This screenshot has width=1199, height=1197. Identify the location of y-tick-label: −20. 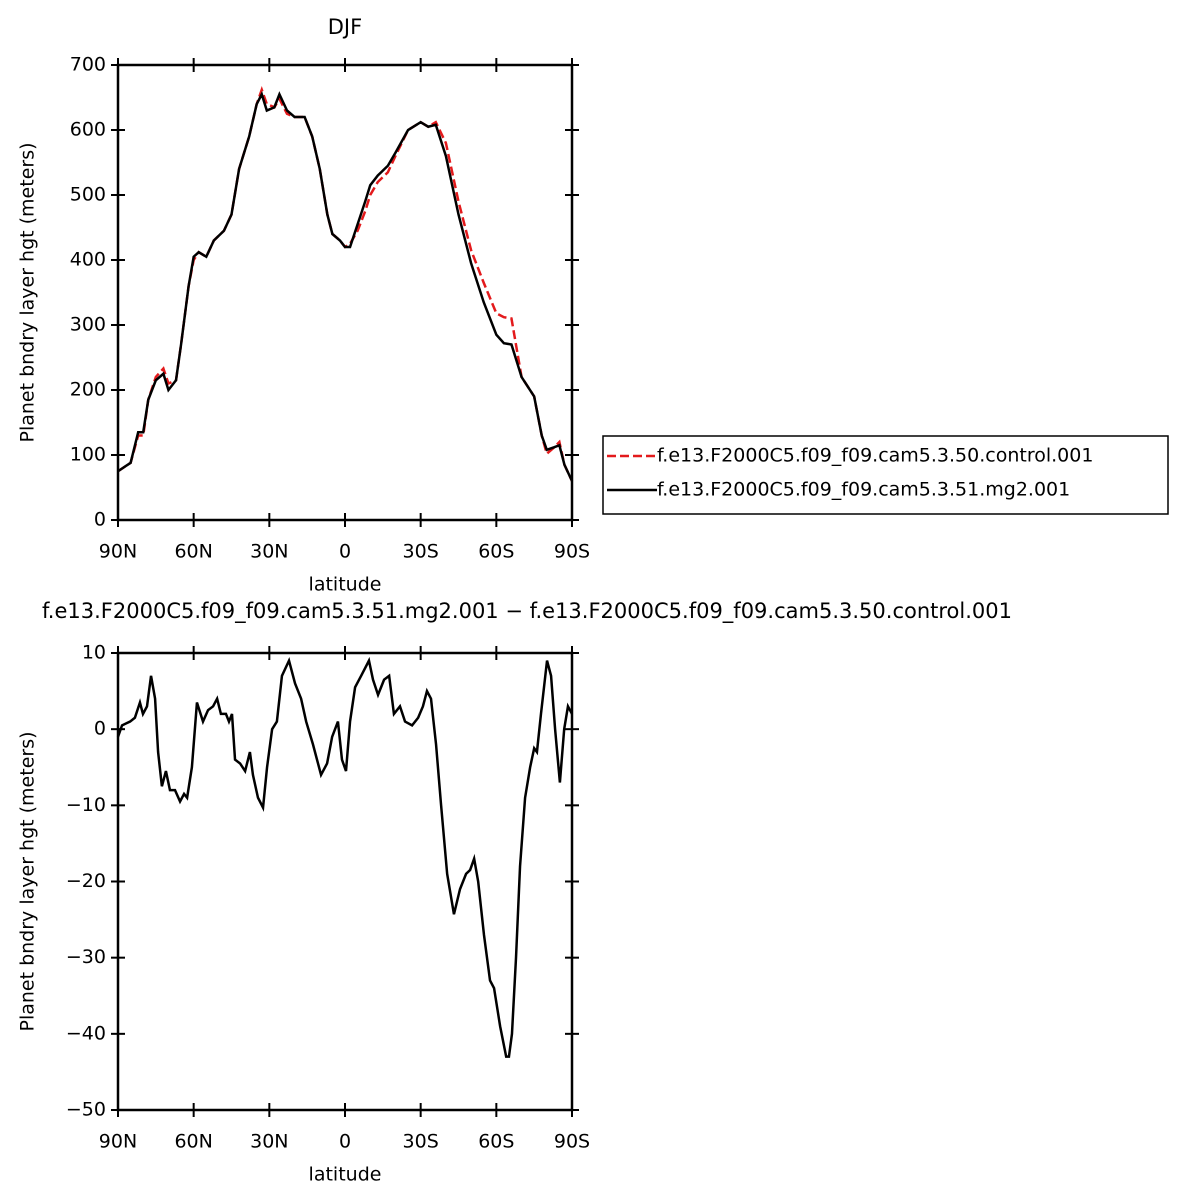
(86, 881).